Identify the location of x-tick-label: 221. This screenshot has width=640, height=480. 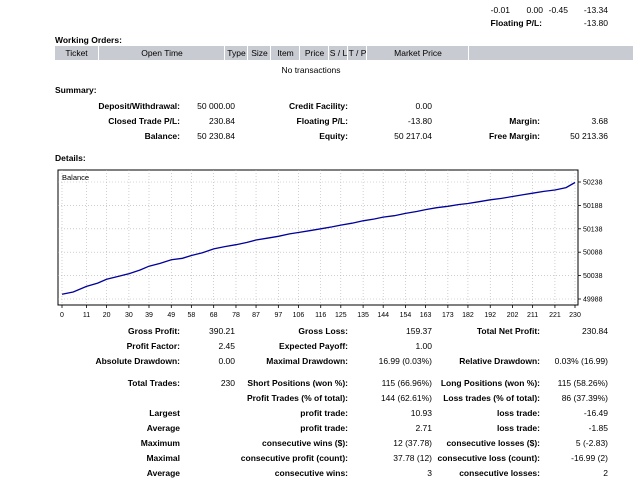
(555, 315).